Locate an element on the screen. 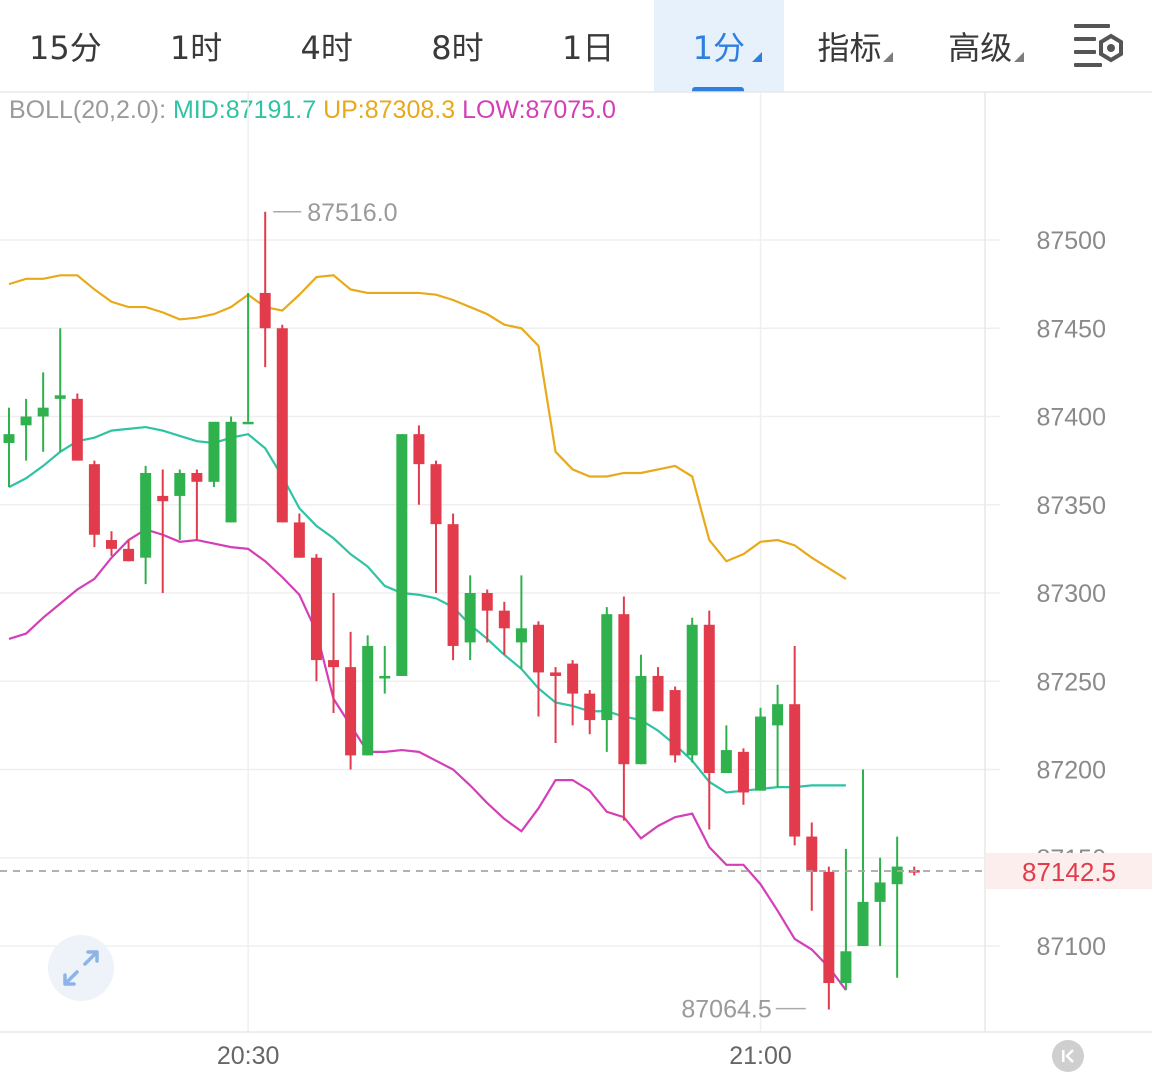 The height and width of the screenshot is (1078, 1152). tab-8: 高级 is located at coordinates (980, 46).